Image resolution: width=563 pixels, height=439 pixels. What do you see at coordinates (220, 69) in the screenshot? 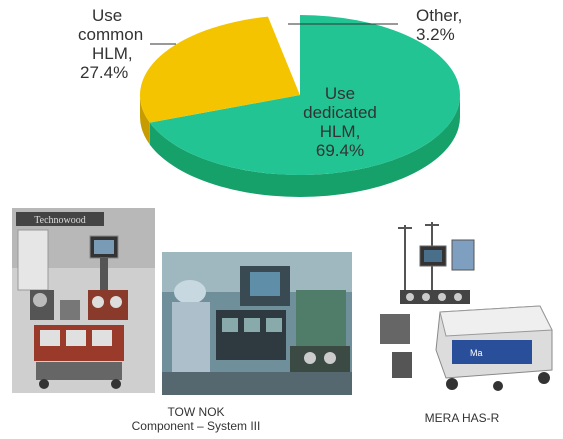
I see `pie-slice-common` at bounding box center [220, 69].